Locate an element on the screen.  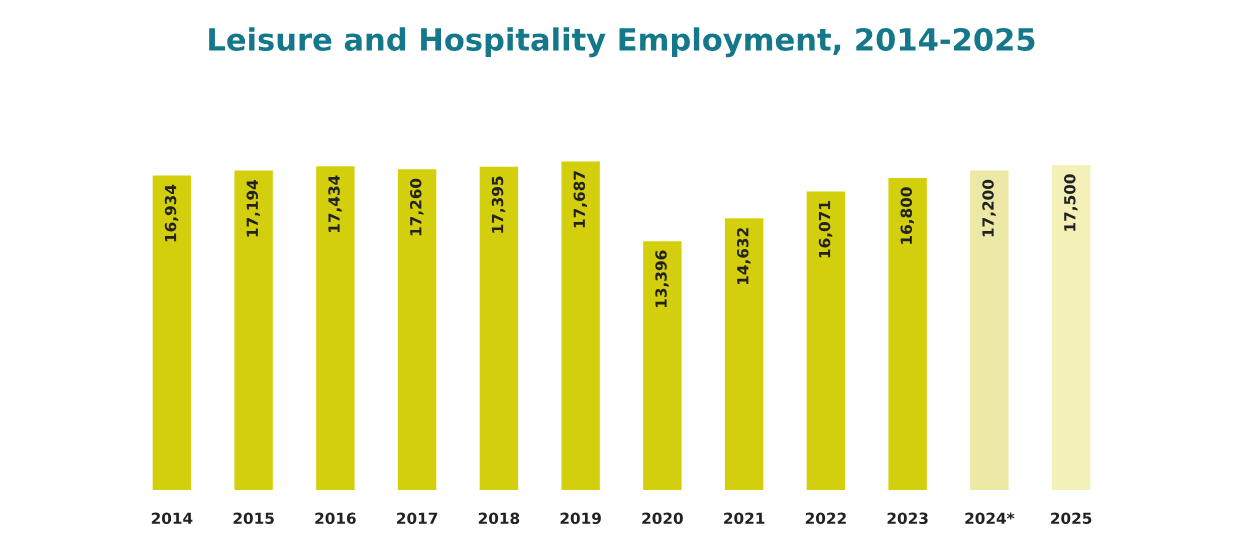
x-tick-label: 2020 is located at coordinates (662, 518).